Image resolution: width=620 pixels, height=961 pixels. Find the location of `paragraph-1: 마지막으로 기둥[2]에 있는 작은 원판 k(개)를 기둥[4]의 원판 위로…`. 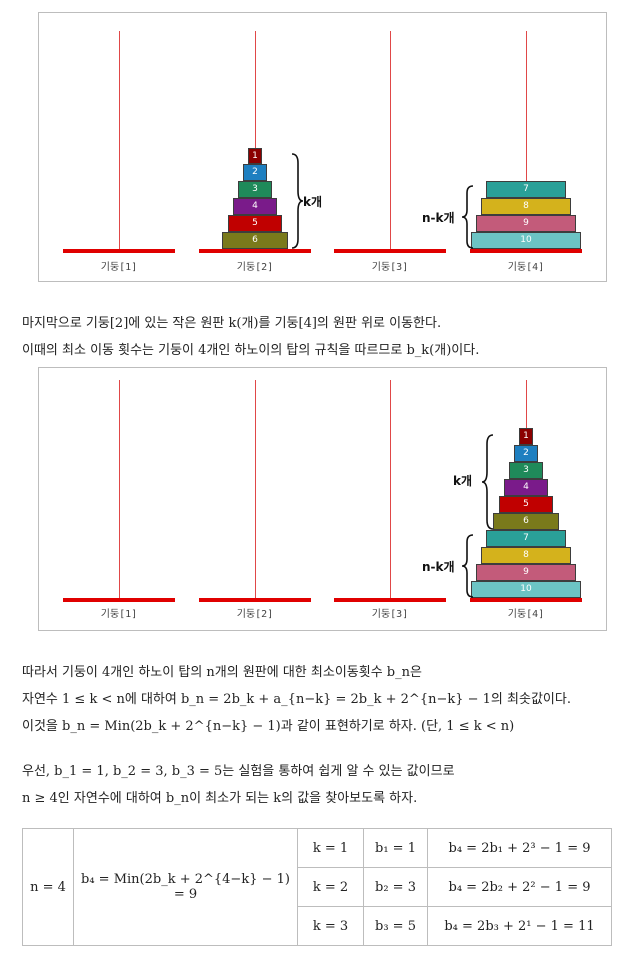

paragraph-1: 마지막으로 기둥[2]에 있는 작은 원판 k(개)를 기둥[4]의 원판 위로… is located at coordinates (250, 341).